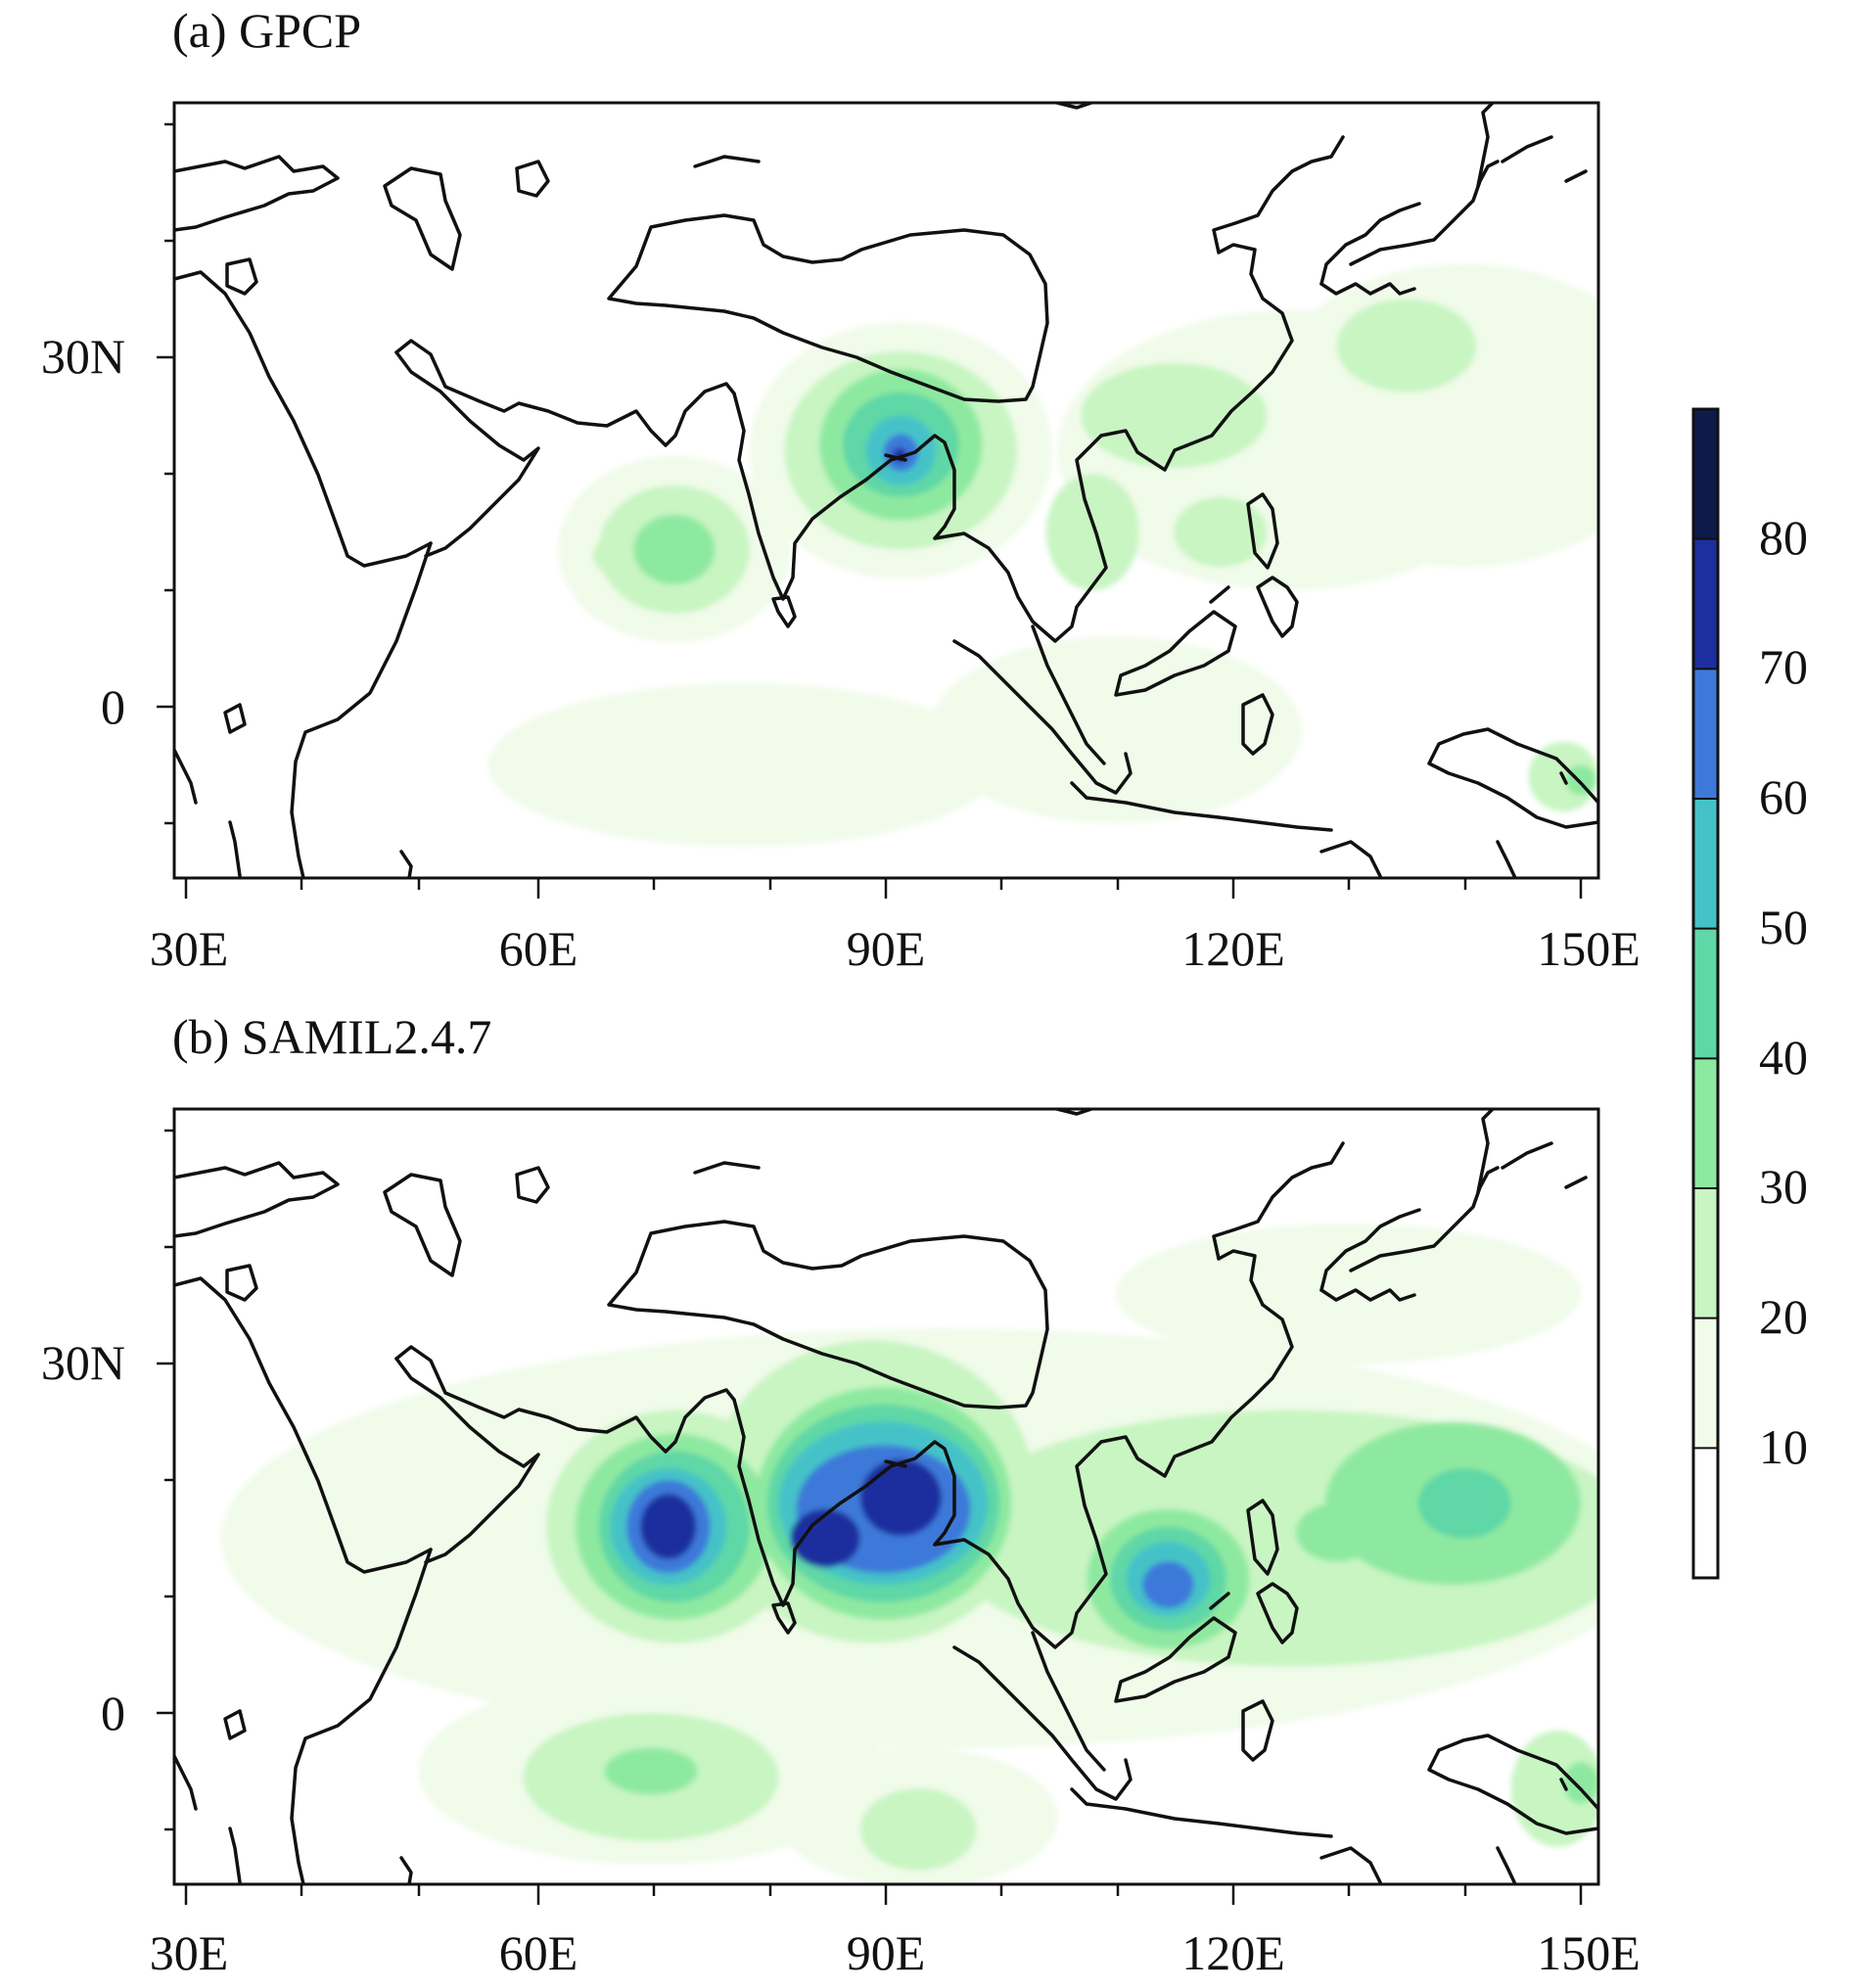 Image resolution: width=1850 pixels, height=1988 pixels. I want to click on panel-b-xticks: 30E 60E 90E 120E 150E, so click(895, 1932).